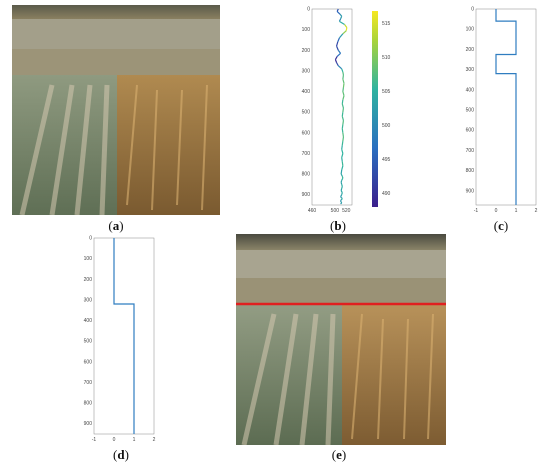 This screenshot has height=466, width=550. I want to click on chart-c-x-ticks: -1 0 1 2, so click(506, 211).